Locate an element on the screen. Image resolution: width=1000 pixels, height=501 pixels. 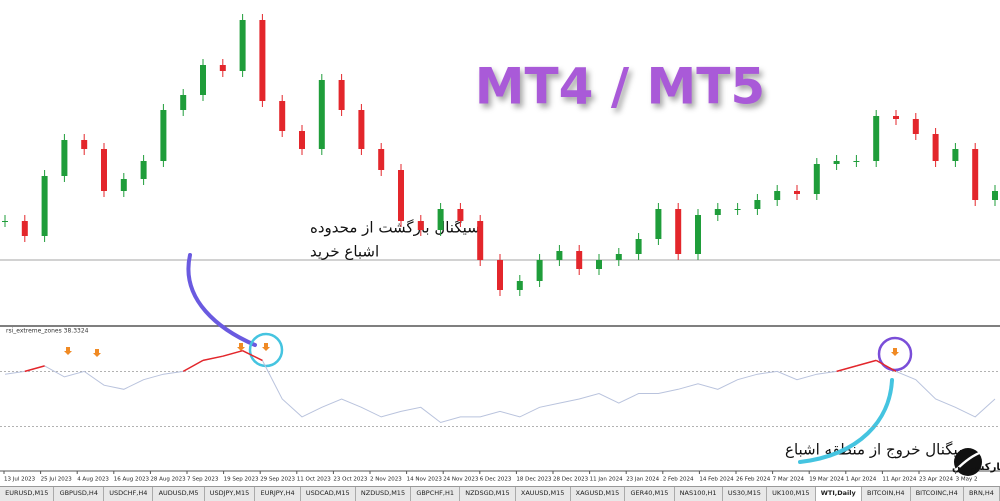
x-tick-label: 3 May 2 is located at coordinates (967, 480).